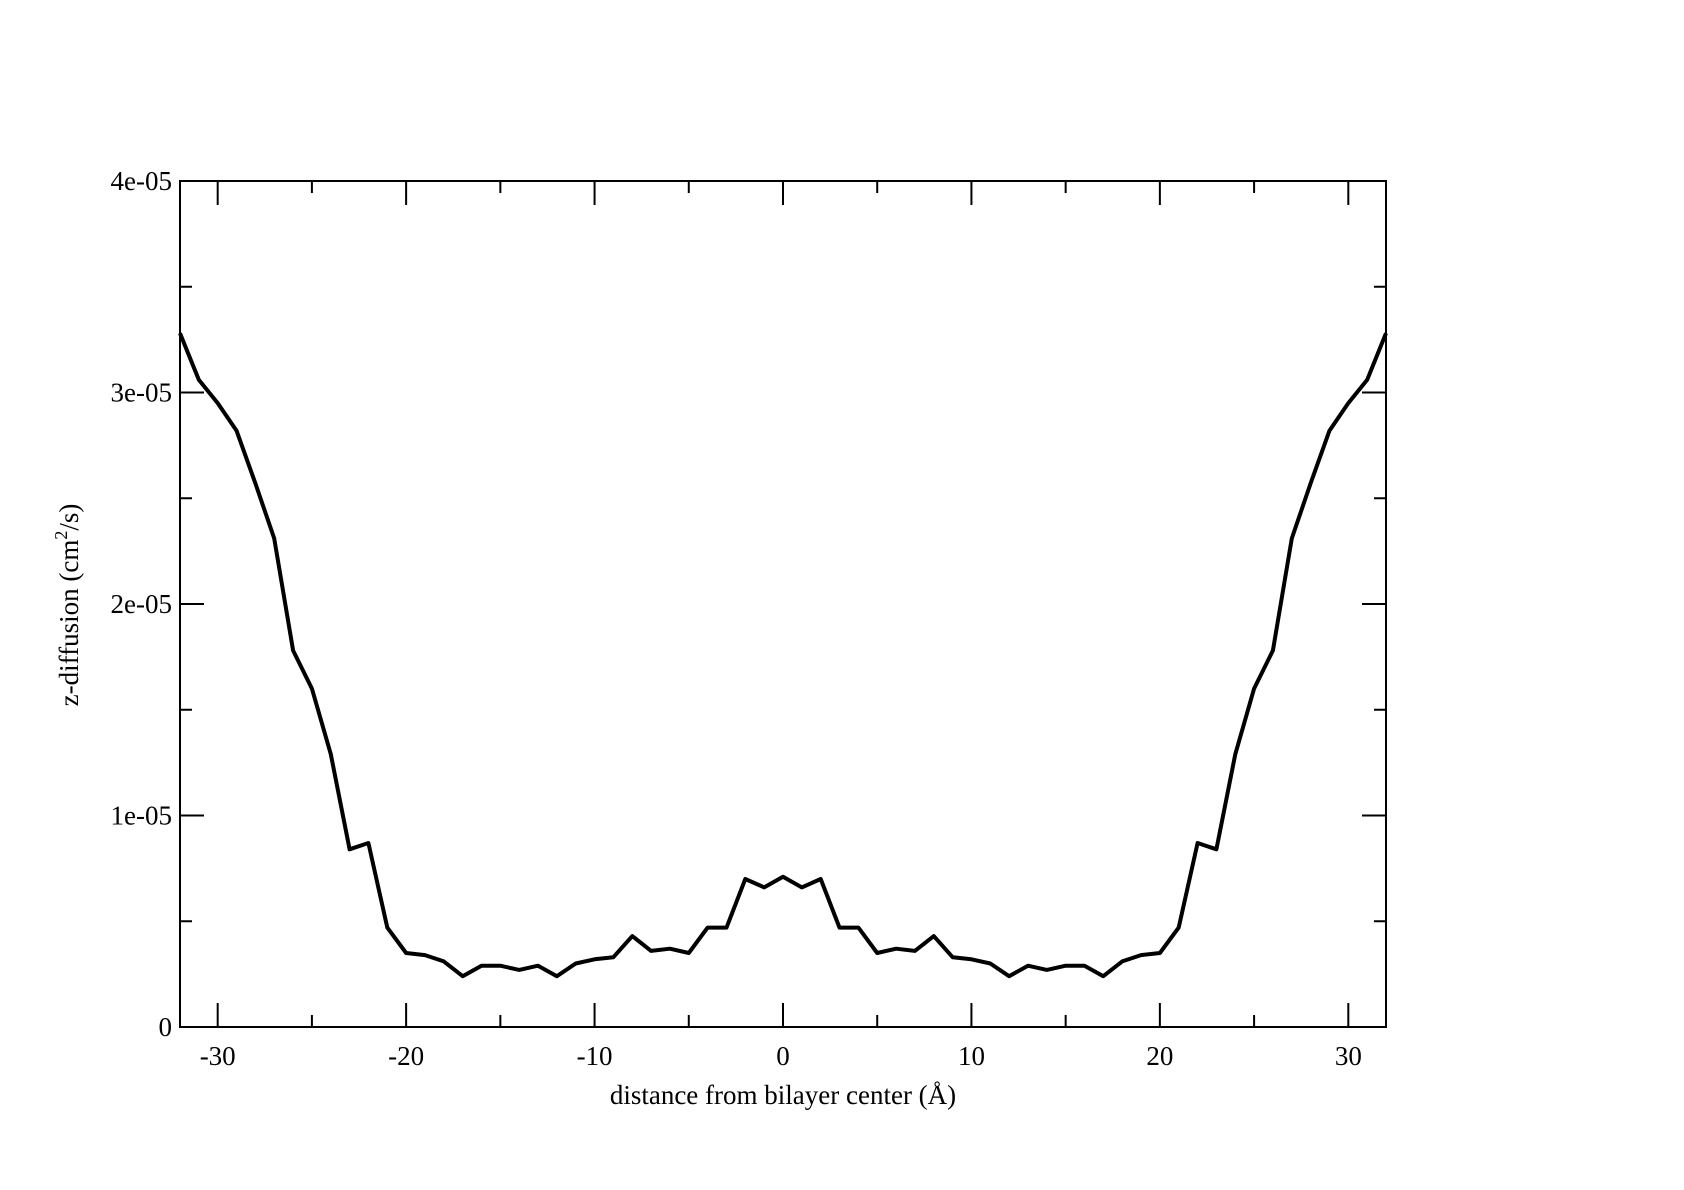 Image resolution: width=1684 pixels, height=1190 pixels. Describe the element at coordinates (218, 1056) in the screenshot. I see `x-tick-label: -30` at that location.